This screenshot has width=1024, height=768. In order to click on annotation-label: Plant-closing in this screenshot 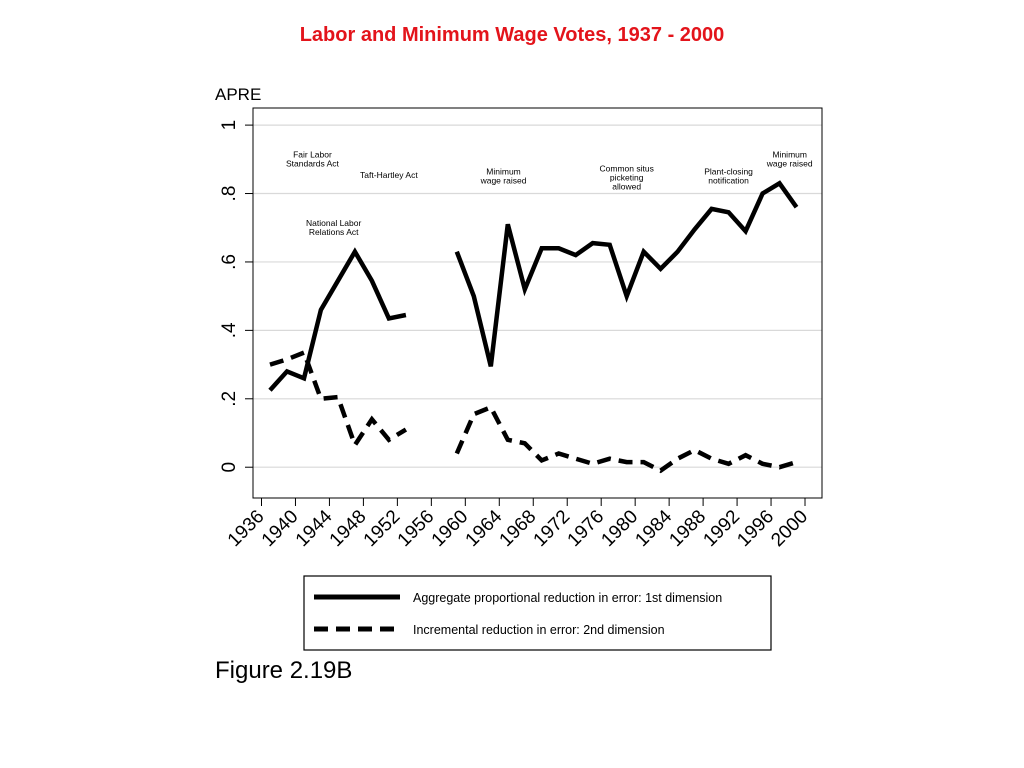, I will do `click(728, 172)`.